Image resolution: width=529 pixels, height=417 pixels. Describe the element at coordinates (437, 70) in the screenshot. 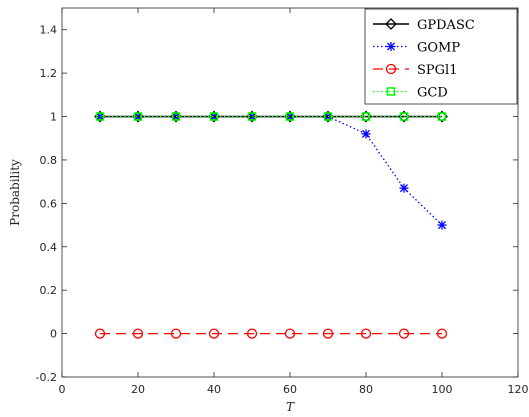

I see `legend-label: SPGl1` at that location.